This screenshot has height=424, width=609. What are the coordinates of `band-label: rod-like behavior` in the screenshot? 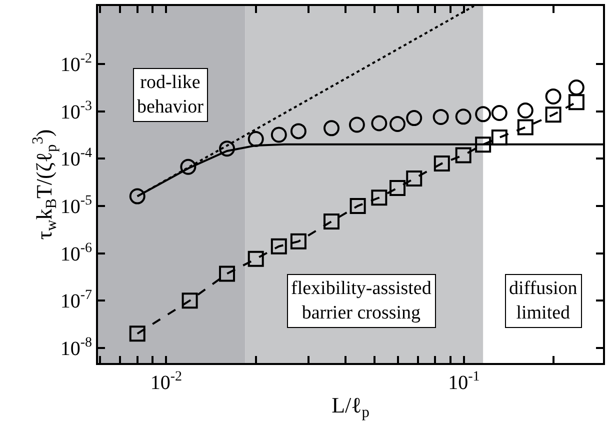 It's located at (170, 95).